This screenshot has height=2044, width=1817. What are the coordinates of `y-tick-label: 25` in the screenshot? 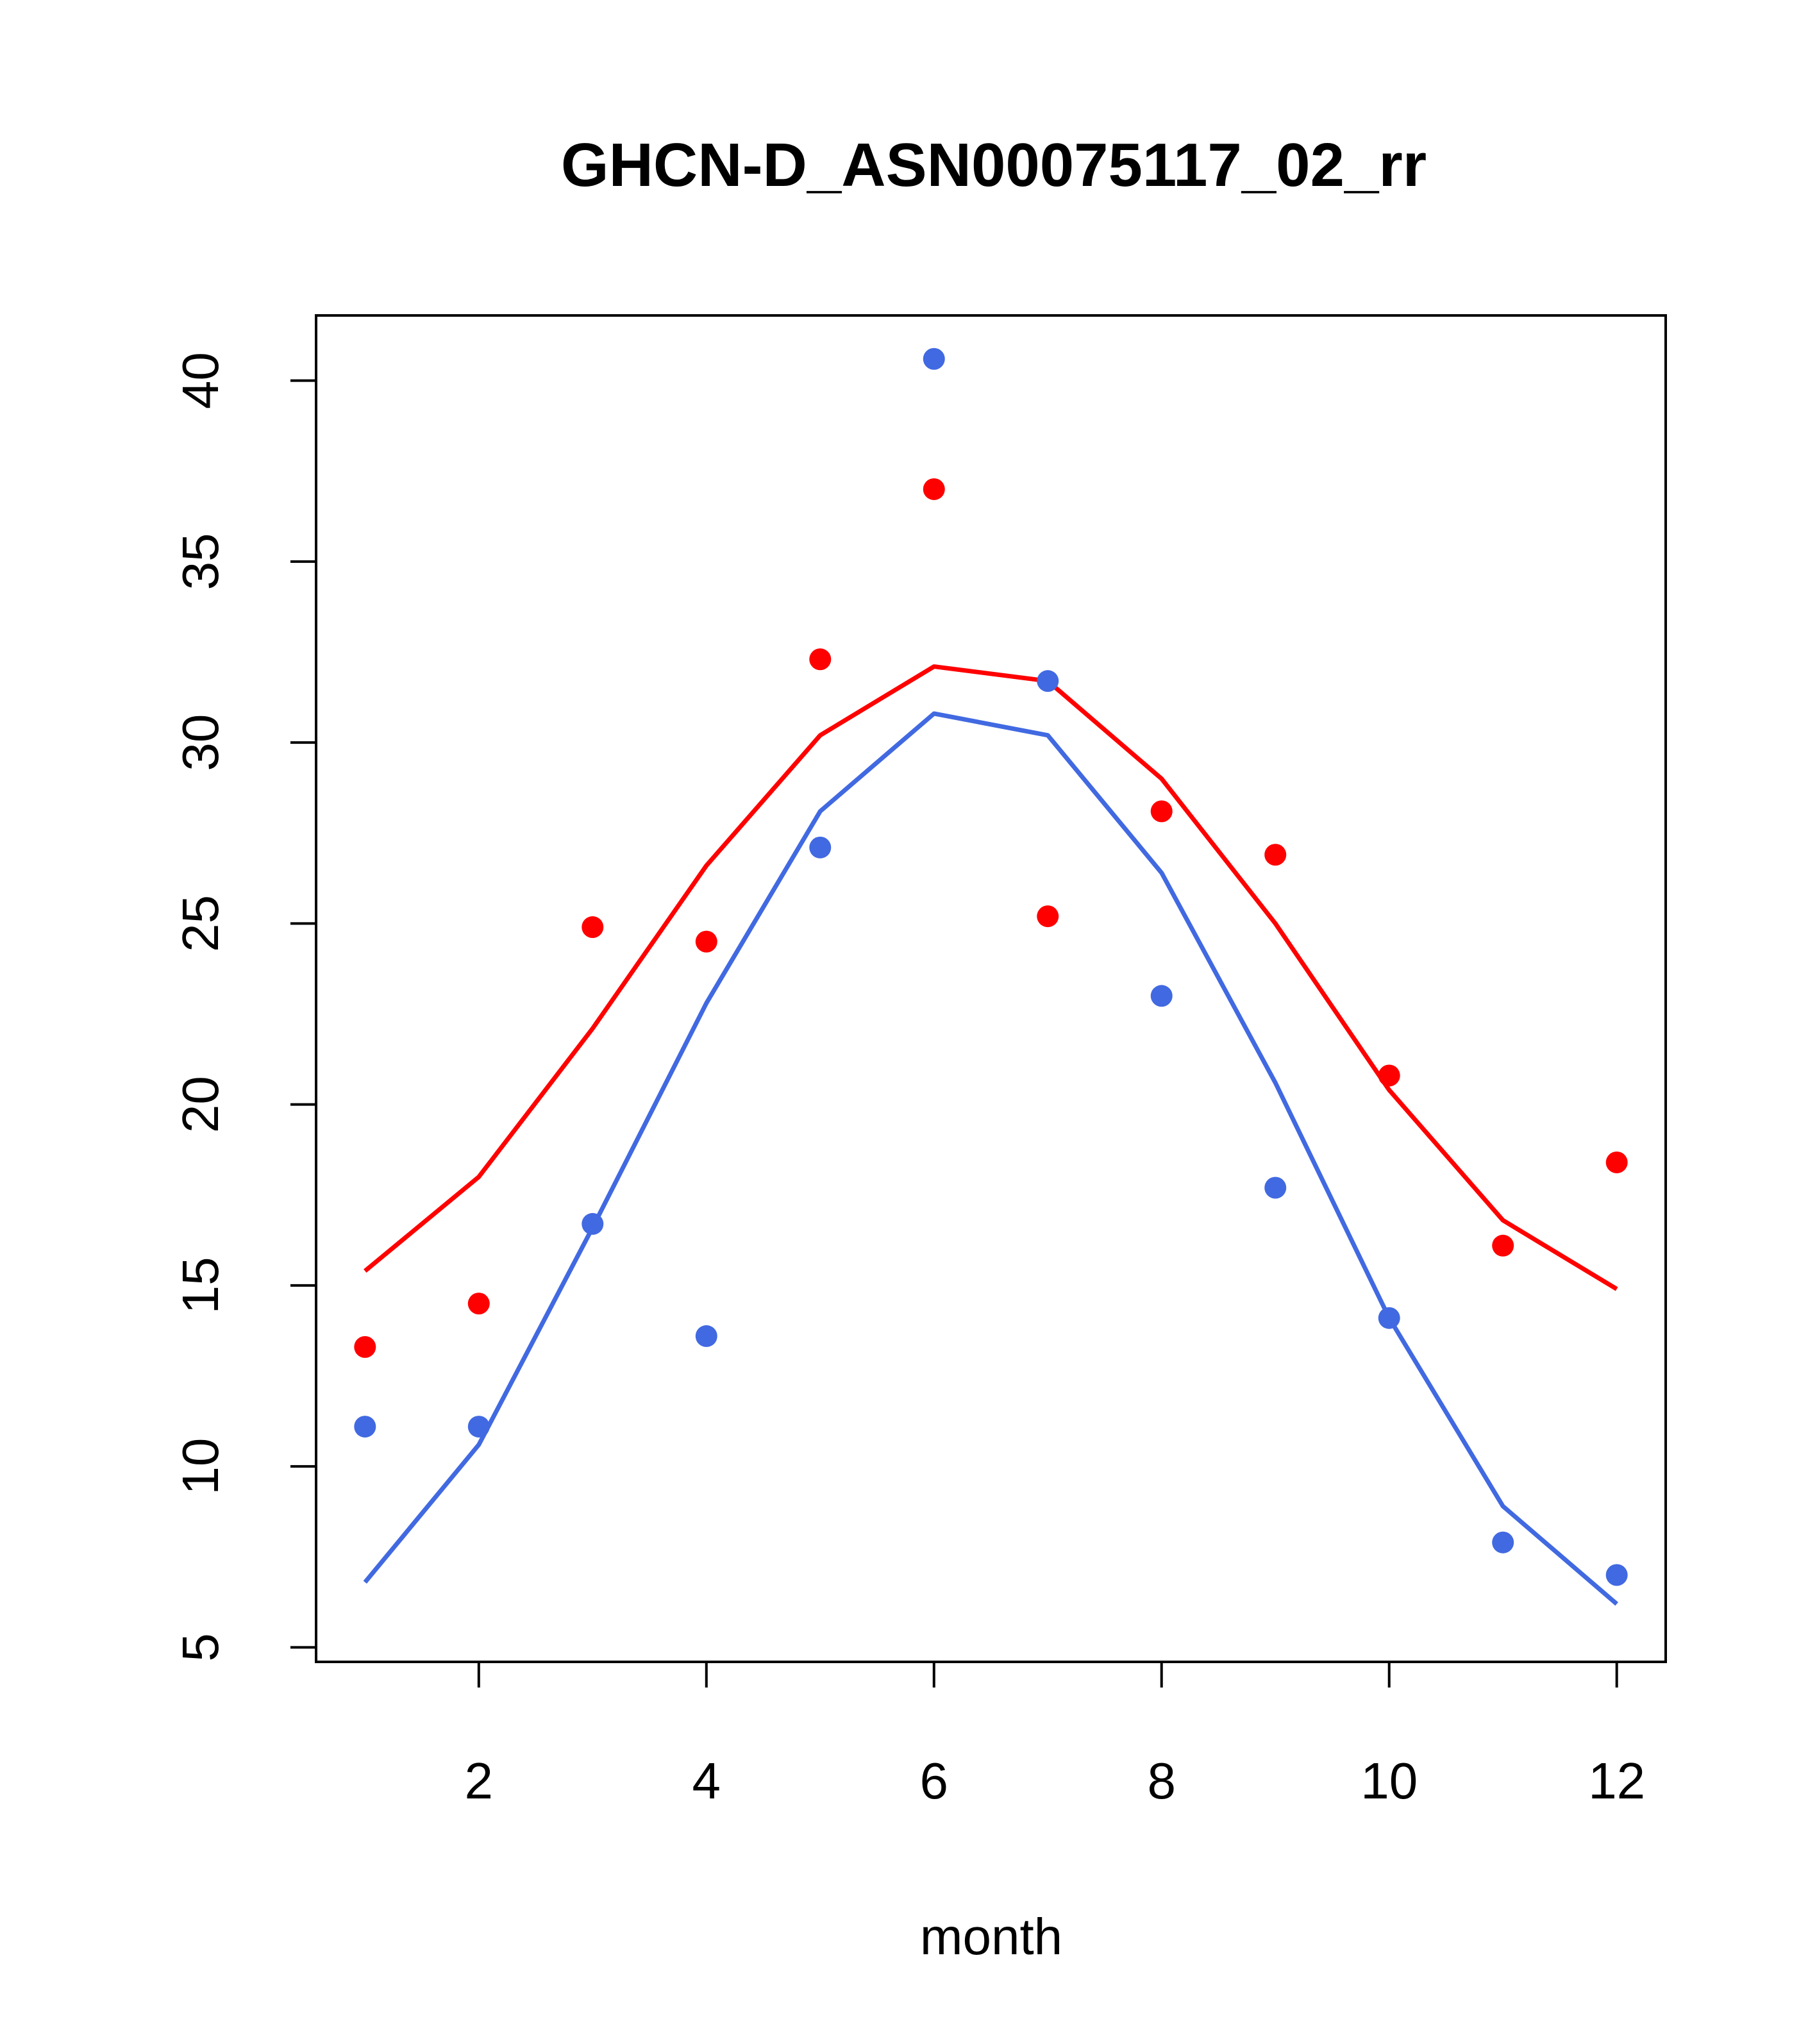 It's located at (201, 923).